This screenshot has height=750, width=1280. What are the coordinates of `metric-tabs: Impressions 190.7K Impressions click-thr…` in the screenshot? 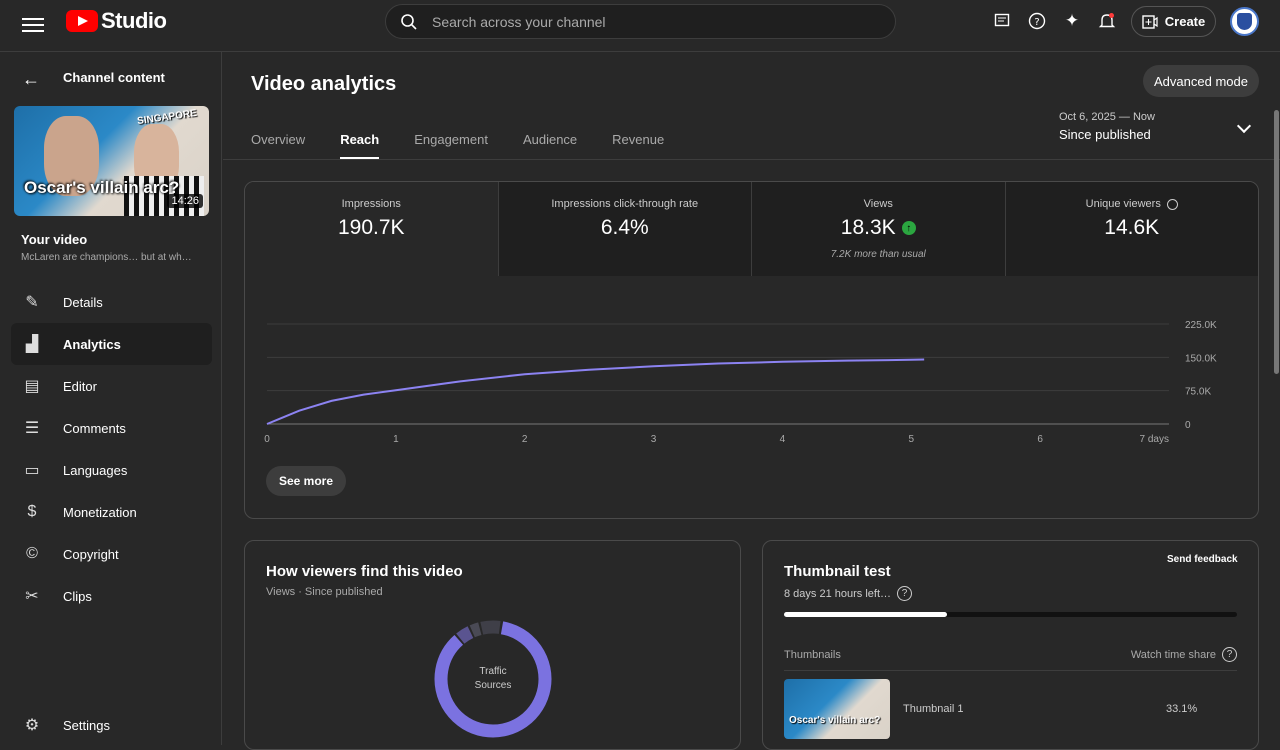 It's located at (751, 229).